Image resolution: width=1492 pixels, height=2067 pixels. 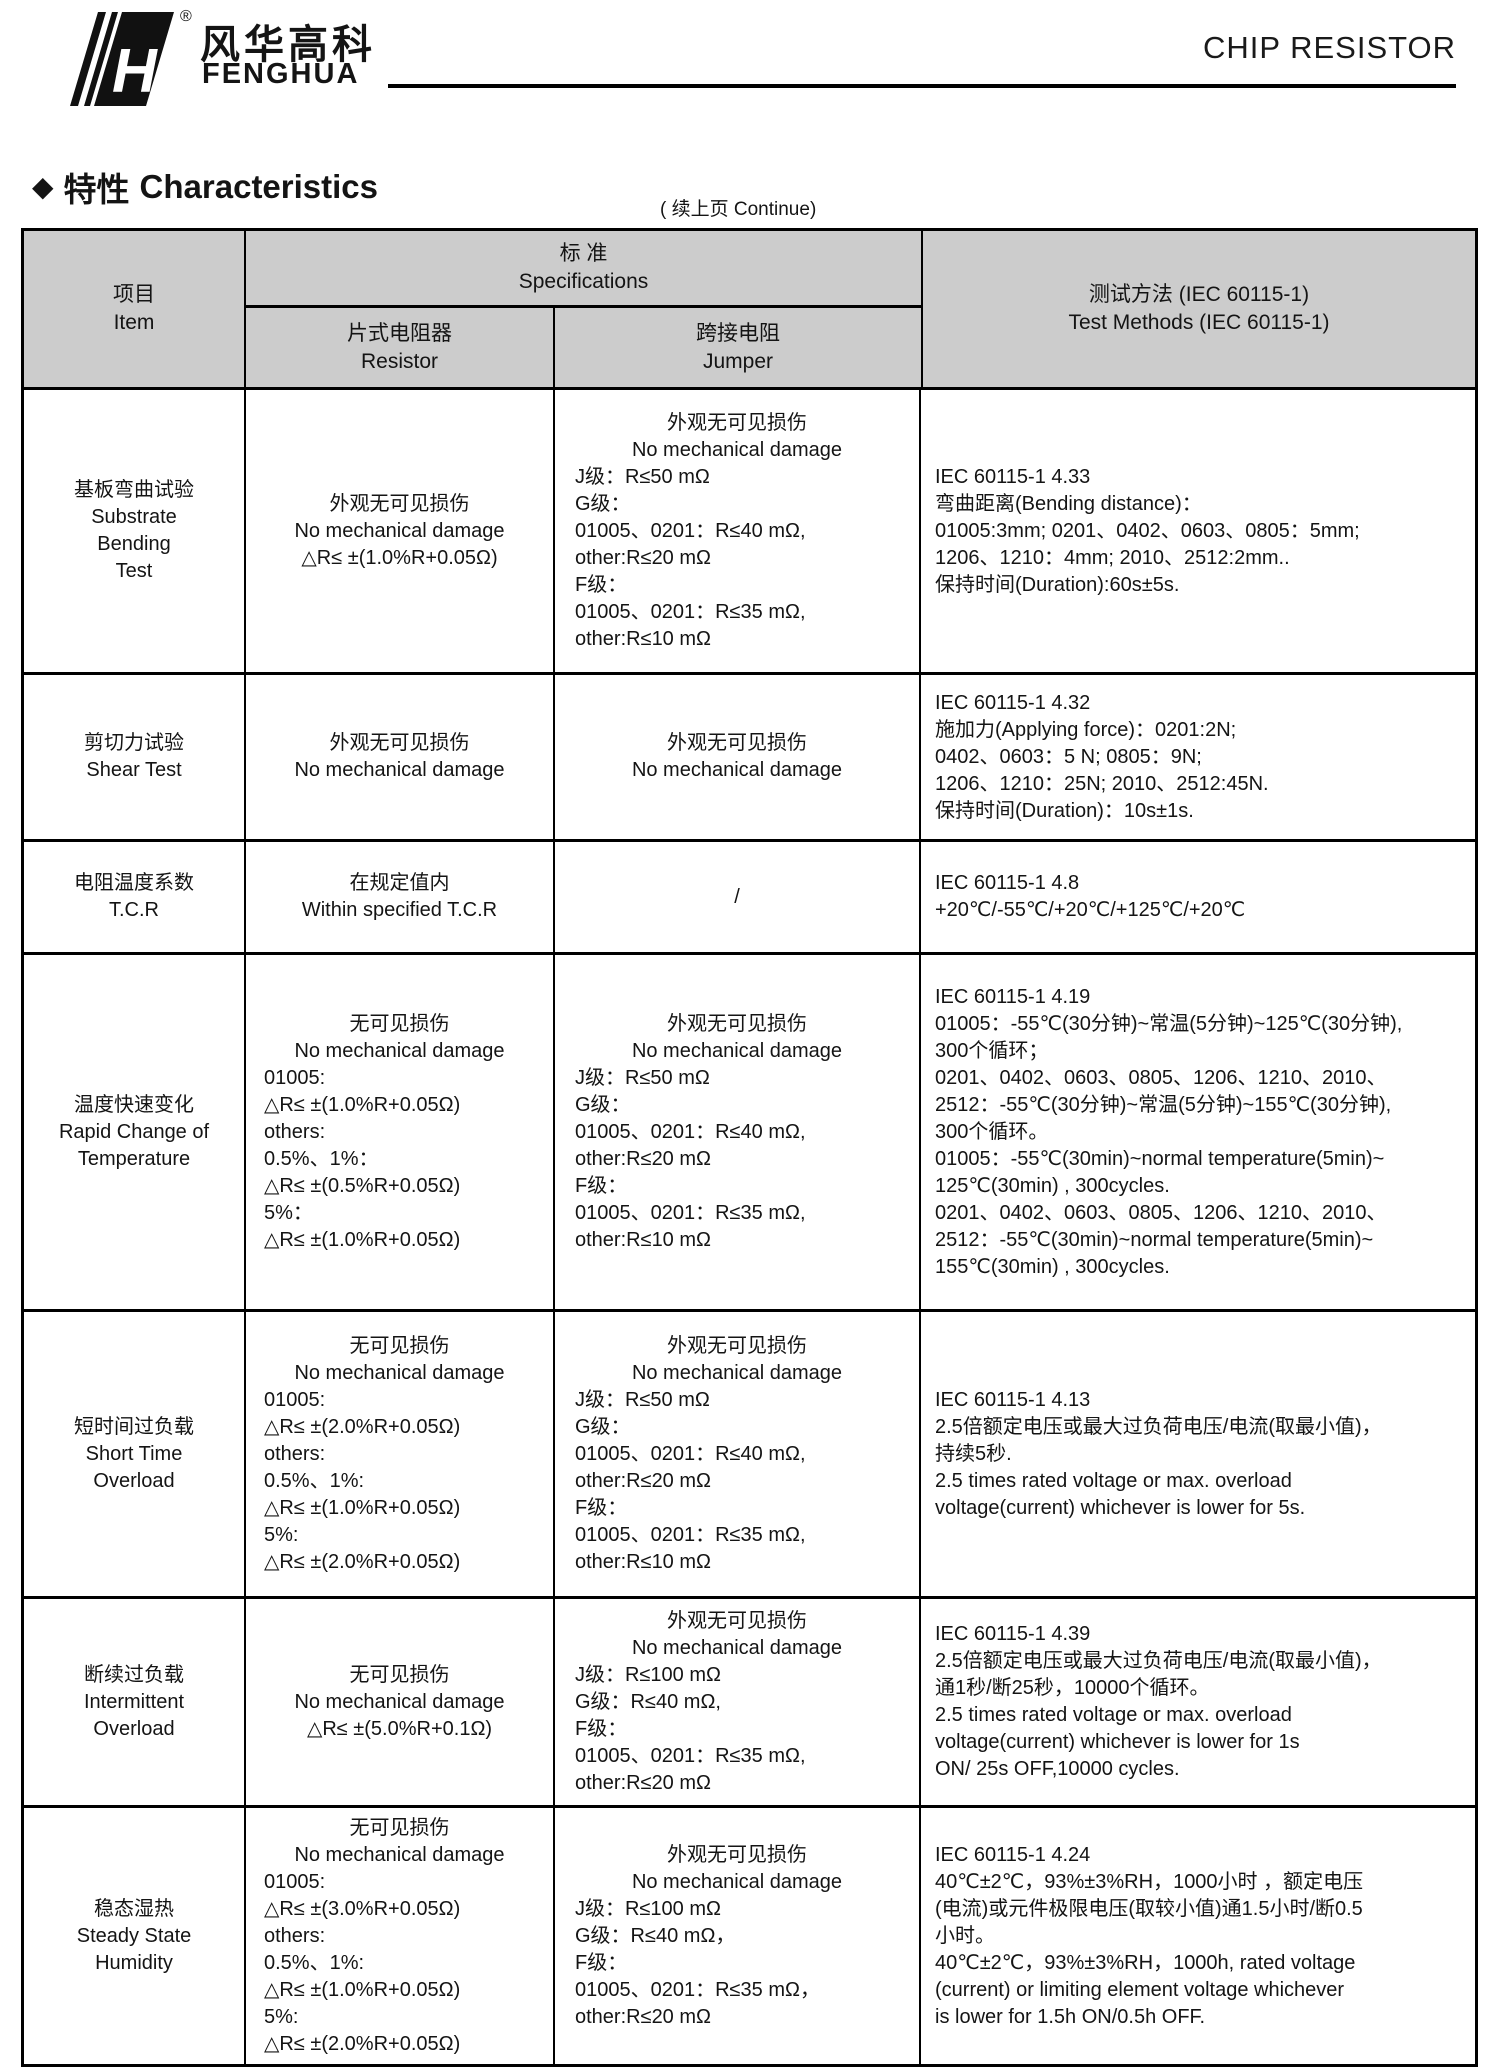 I want to click on text-line: IEC 60115-1 4.39, so click(x=1013, y=1634).